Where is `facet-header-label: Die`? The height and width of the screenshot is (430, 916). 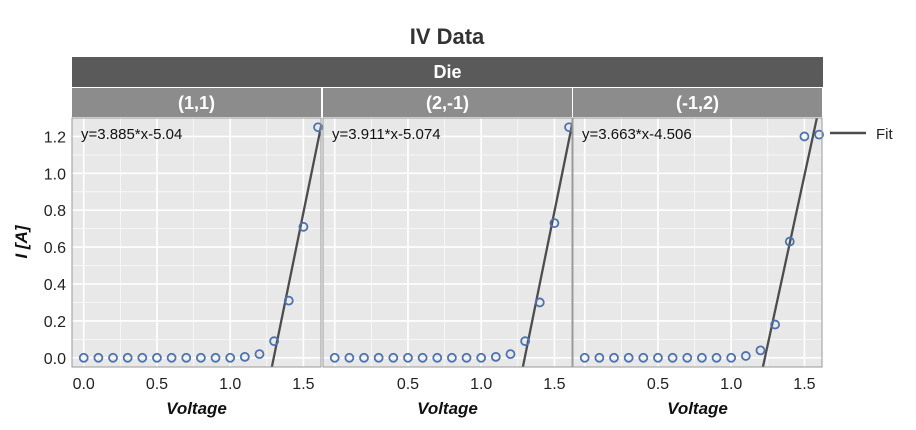
facet-header-label: Die is located at coordinates (447, 72).